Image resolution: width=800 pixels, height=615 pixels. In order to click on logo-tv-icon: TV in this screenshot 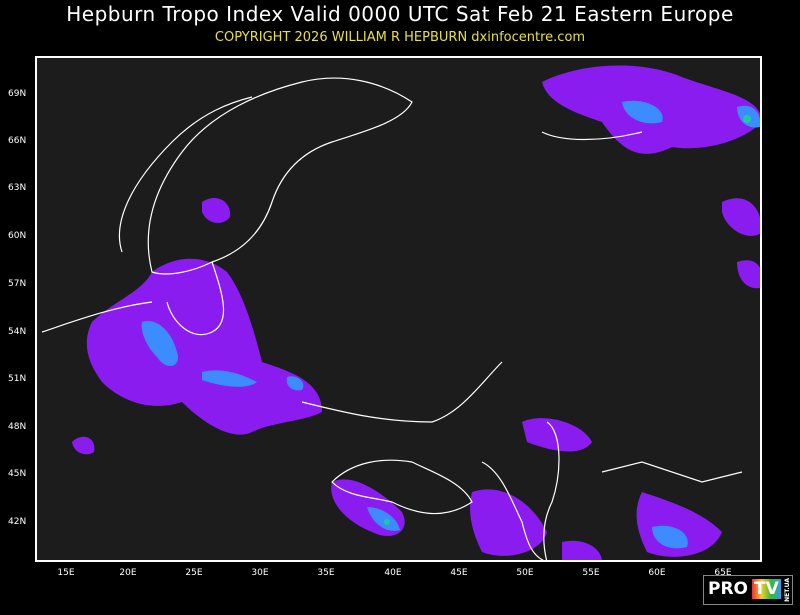, I will do `click(766, 589)`.